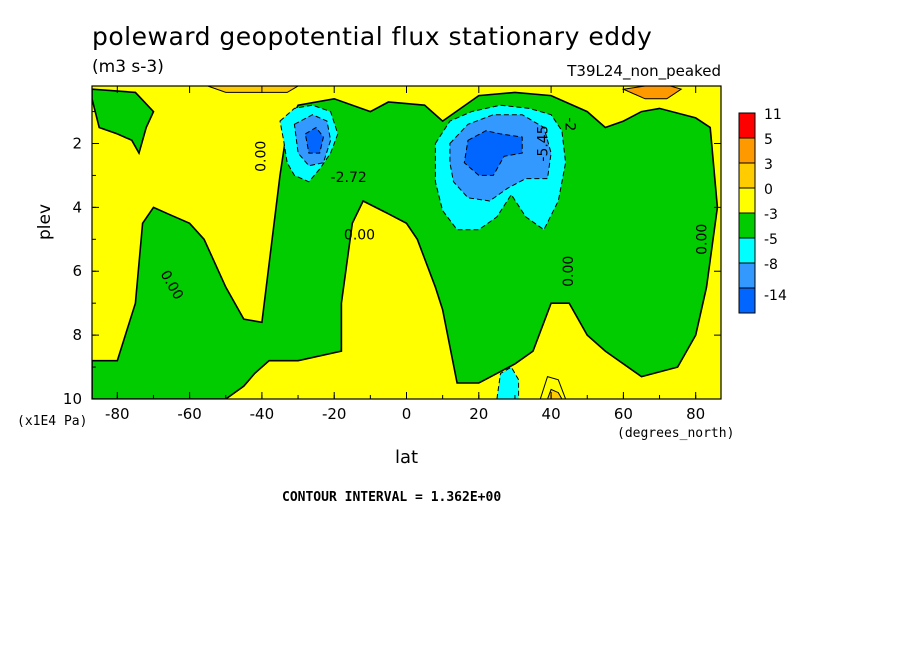 This screenshot has width=904, height=654. Describe the element at coordinates (695, 414) in the screenshot. I see `x-tick-label-8: 80` at that location.